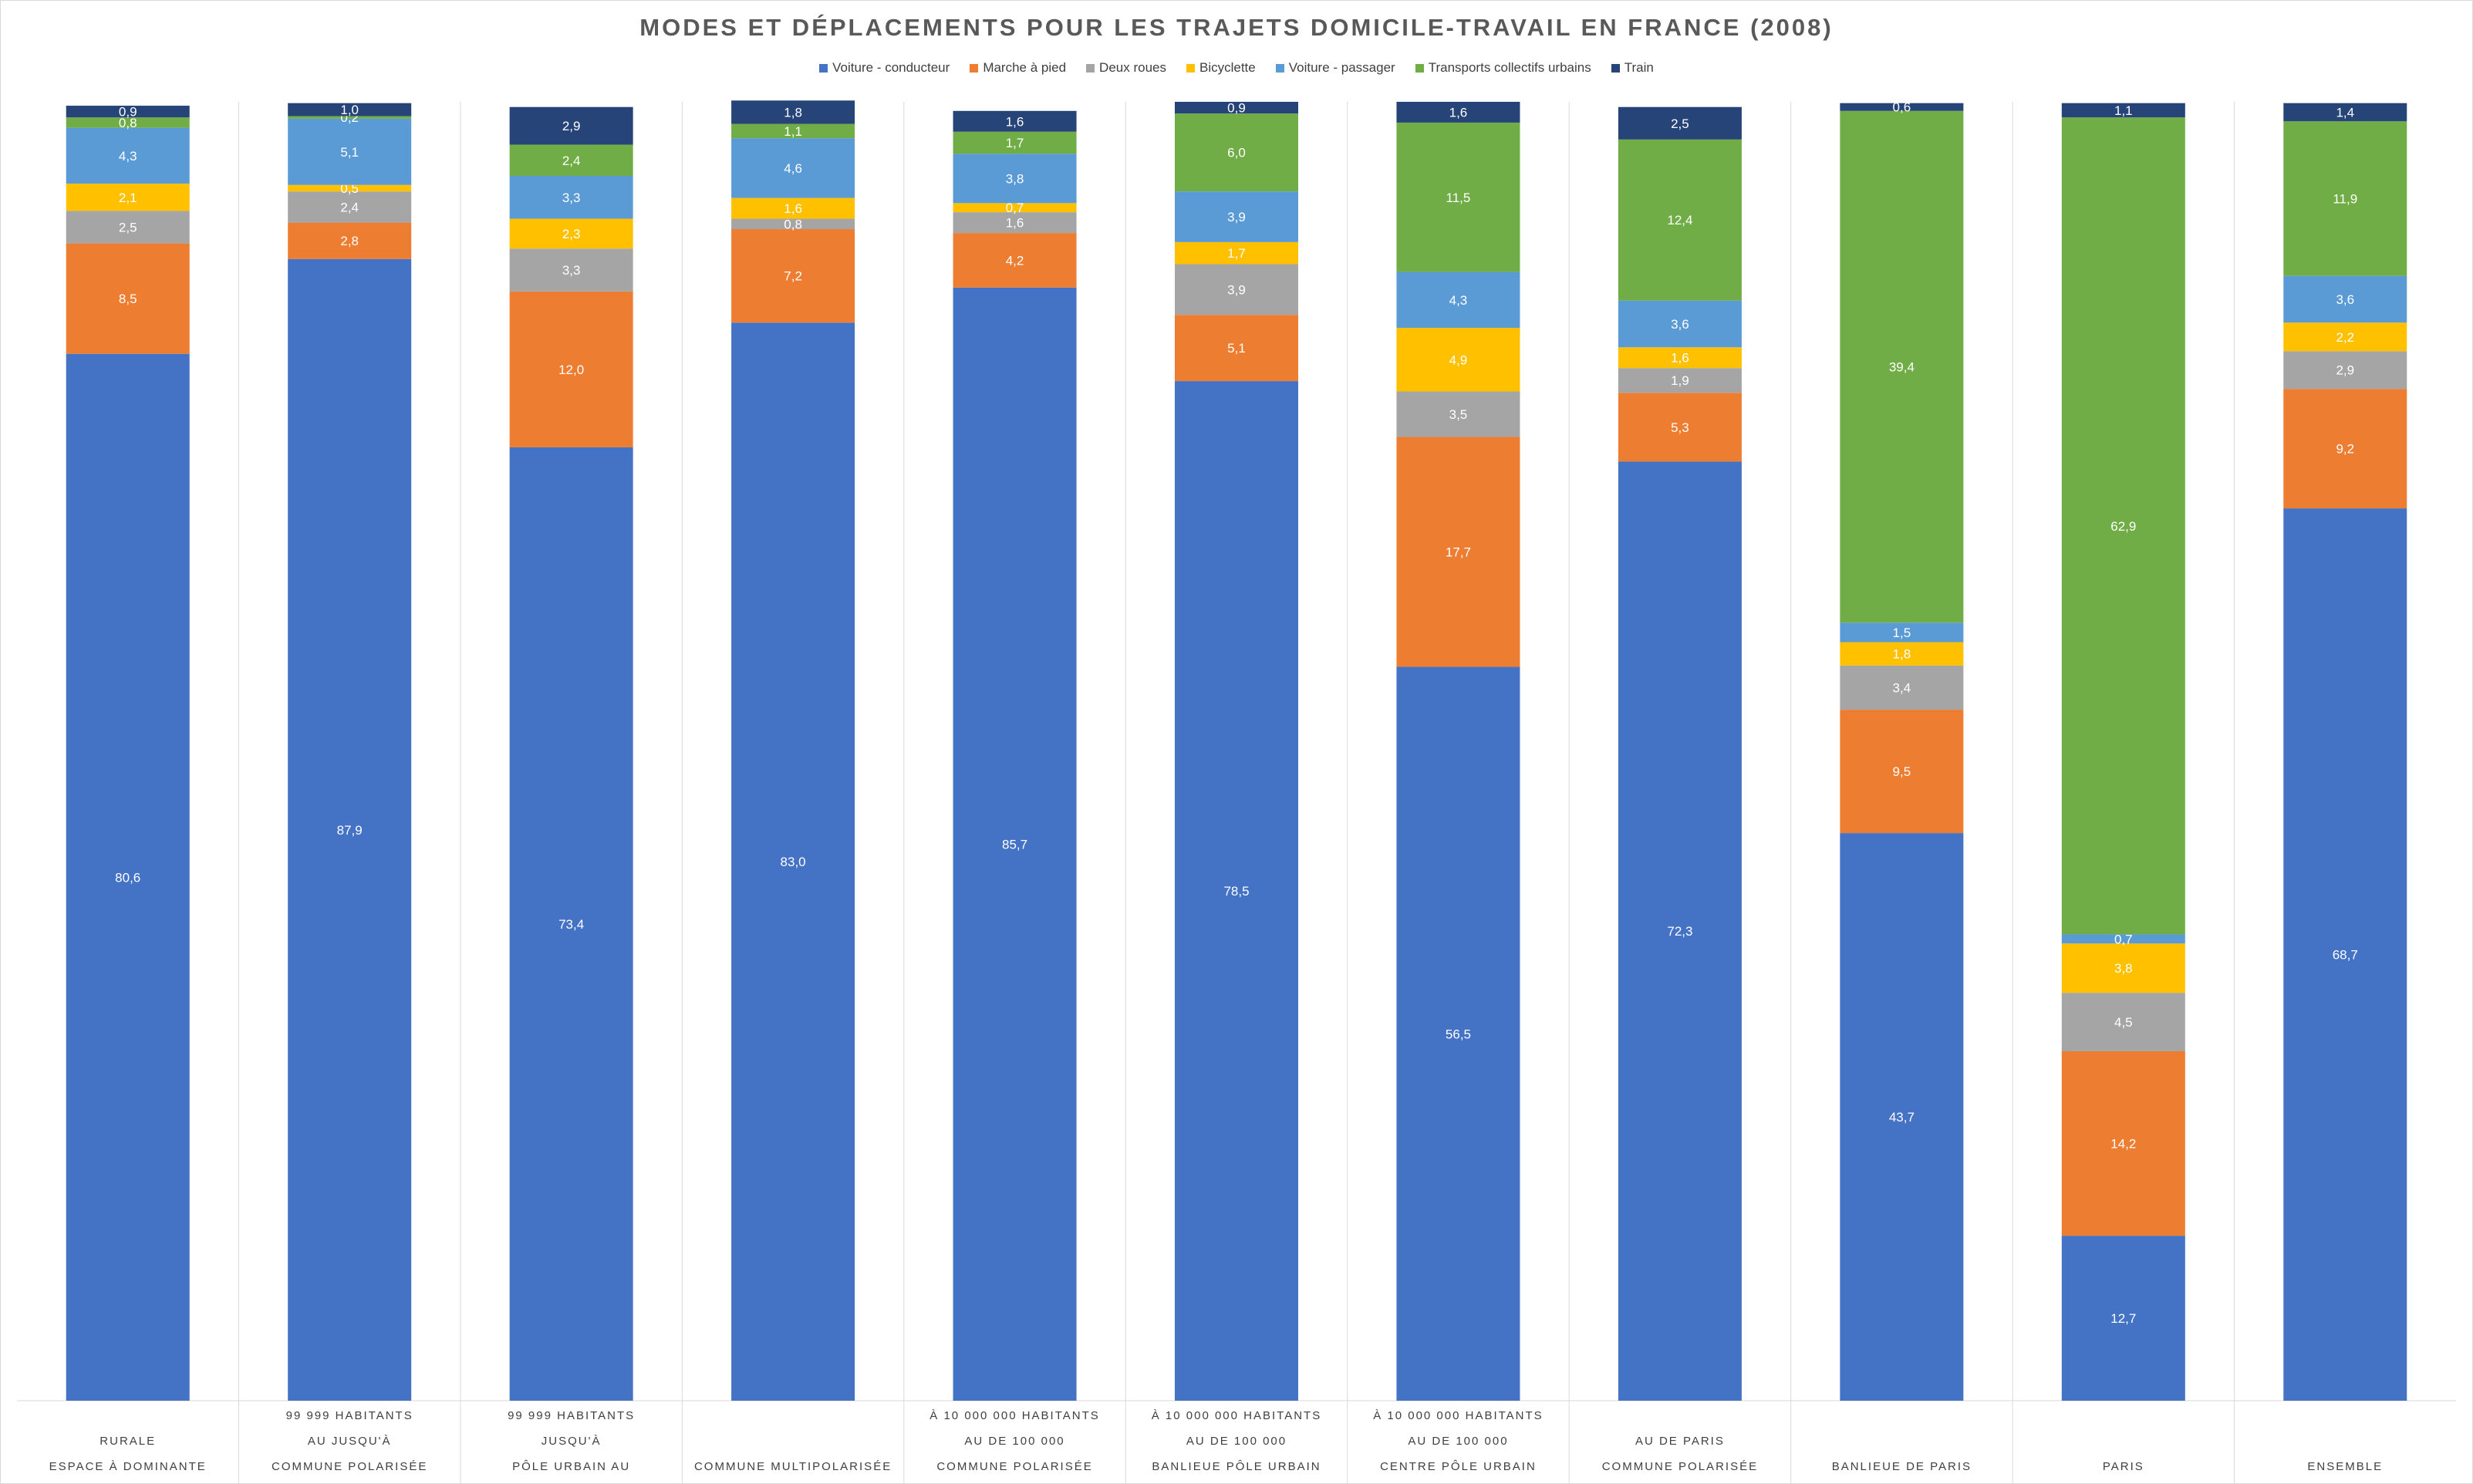  I want to click on category-label: 99 999 HABITANTS, so click(571, 1415).